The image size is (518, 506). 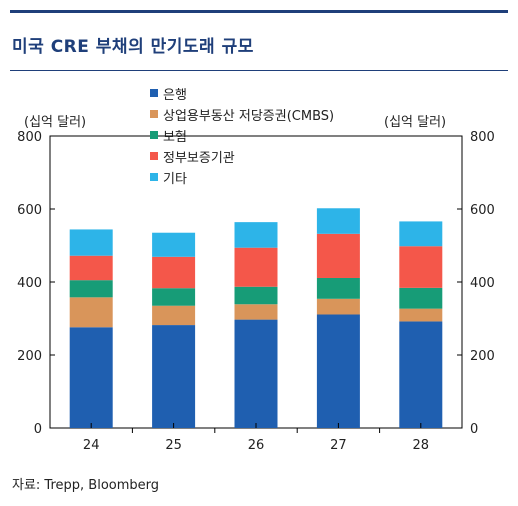 I want to click on chart-title: 미국 CRE 부채의 만기도래 규모, so click(x=133, y=47).